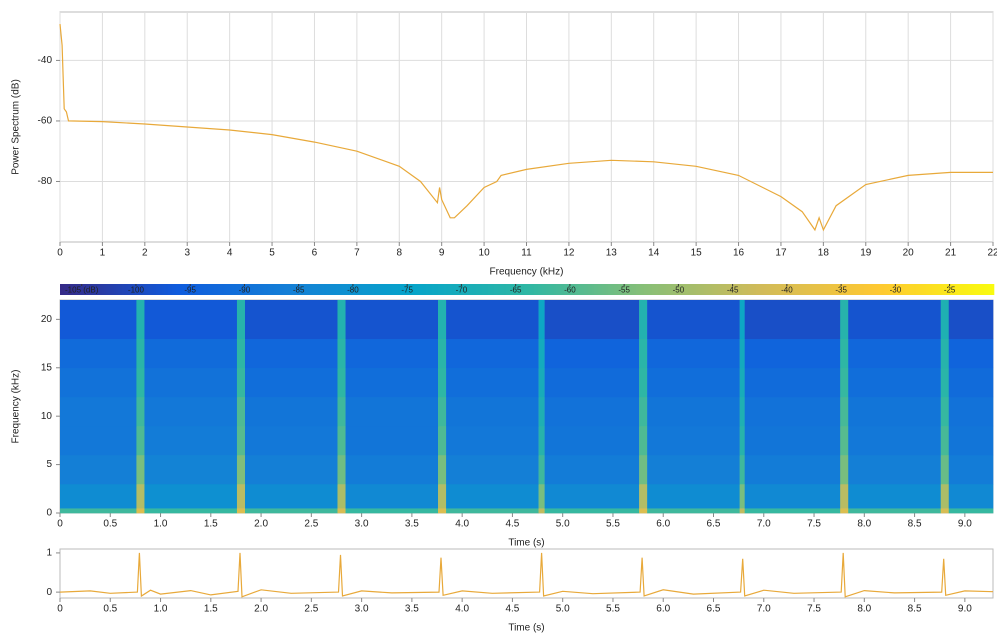 This screenshot has width=997, height=636. Describe the element at coordinates (739, 253) in the screenshot. I see `x-tick-label: 16` at that location.